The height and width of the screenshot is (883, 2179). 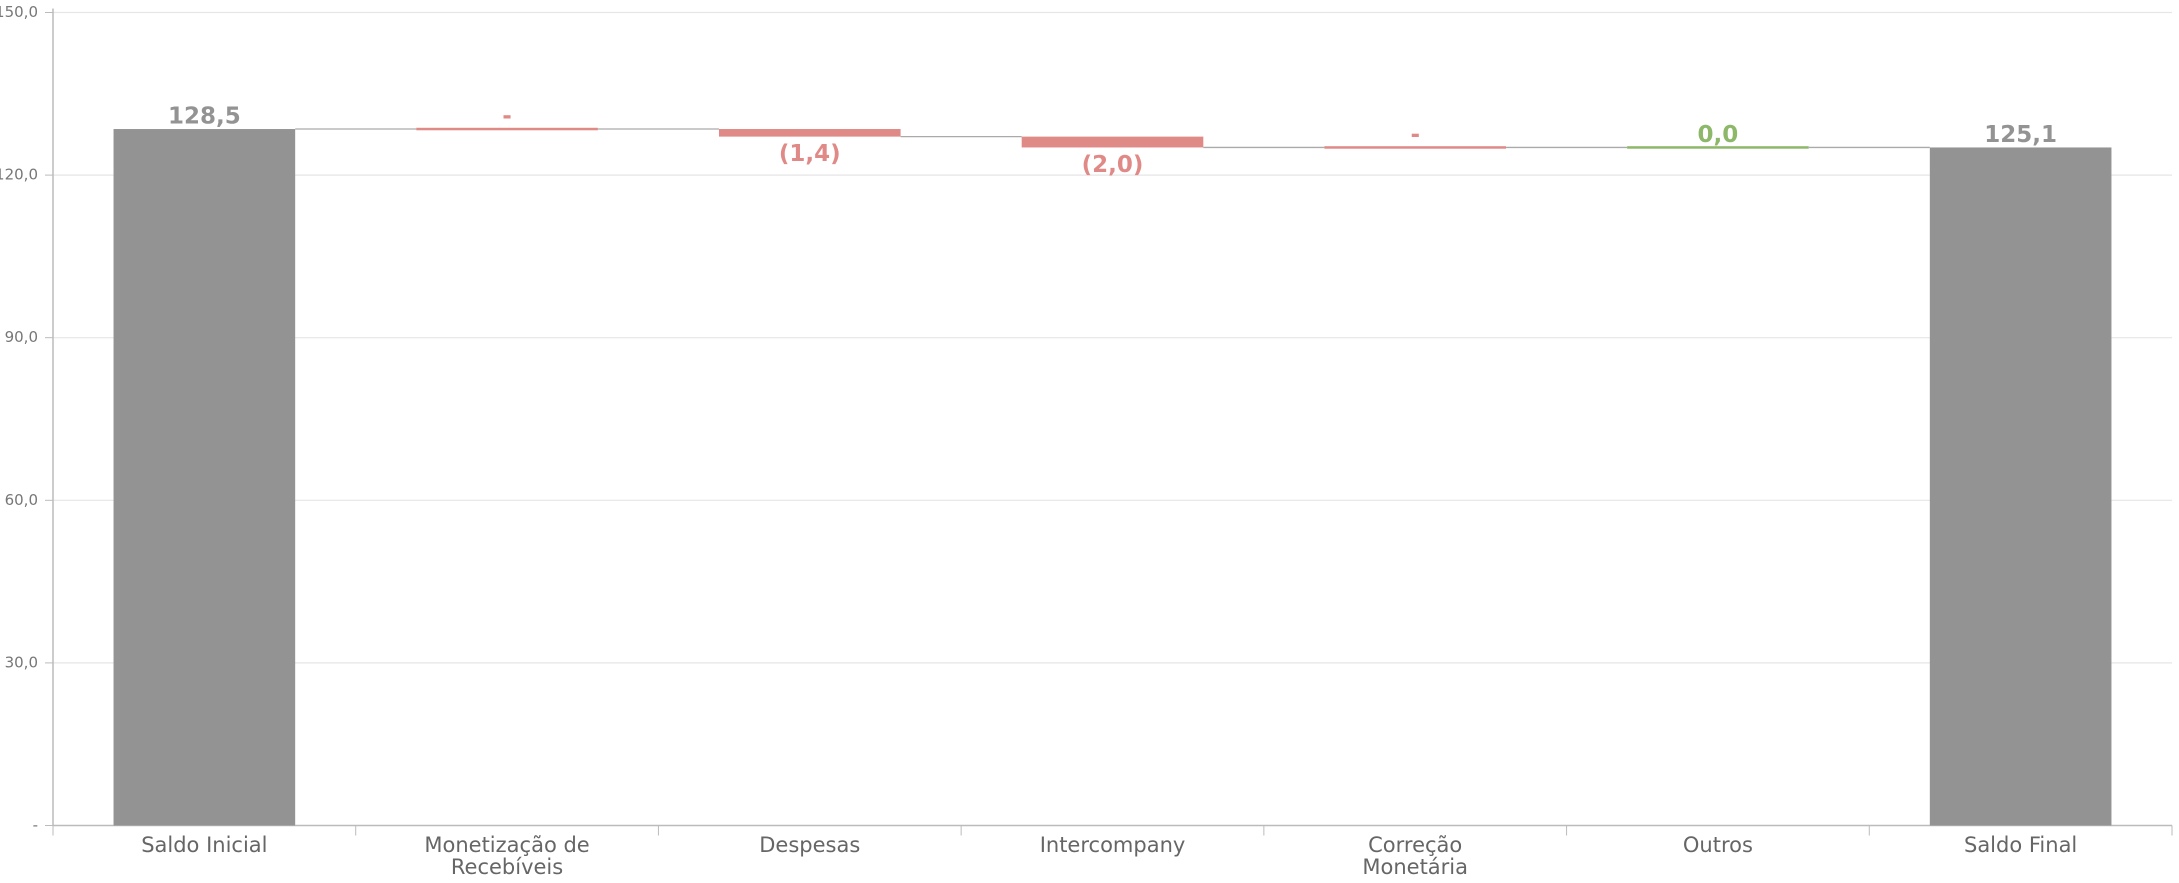 I want to click on value-label: 0,0, so click(x=1718, y=135).